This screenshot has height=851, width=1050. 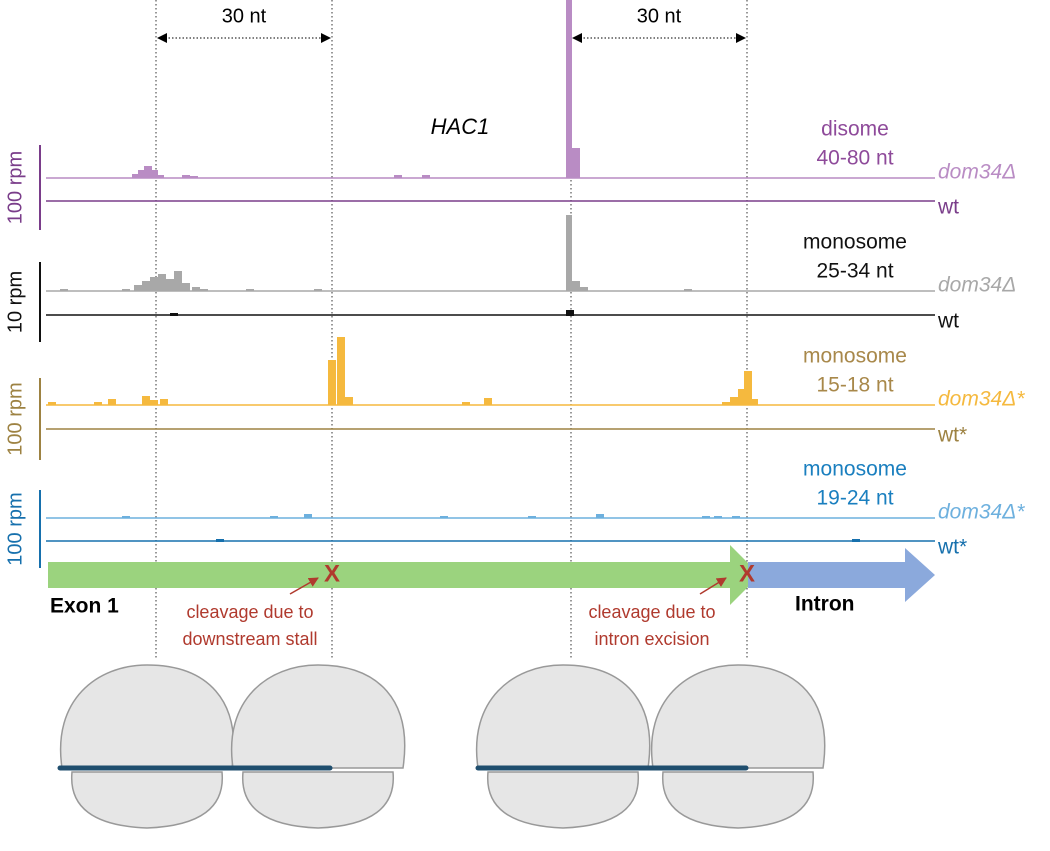 I want to click on track: monosome 19-24 nt dom34Δ* wt* 100 rpm, so click(x=514, y=513).